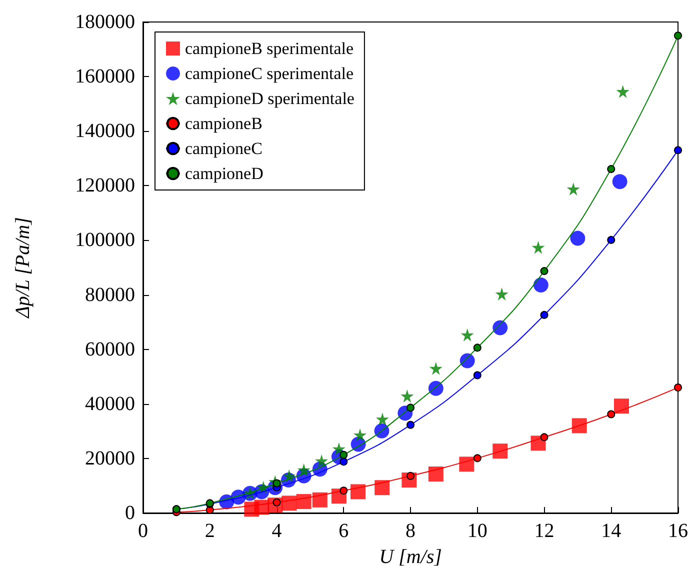 This screenshot has height=578, width=694. I want to click on y-tick-label: 120000, so click(105, 185).